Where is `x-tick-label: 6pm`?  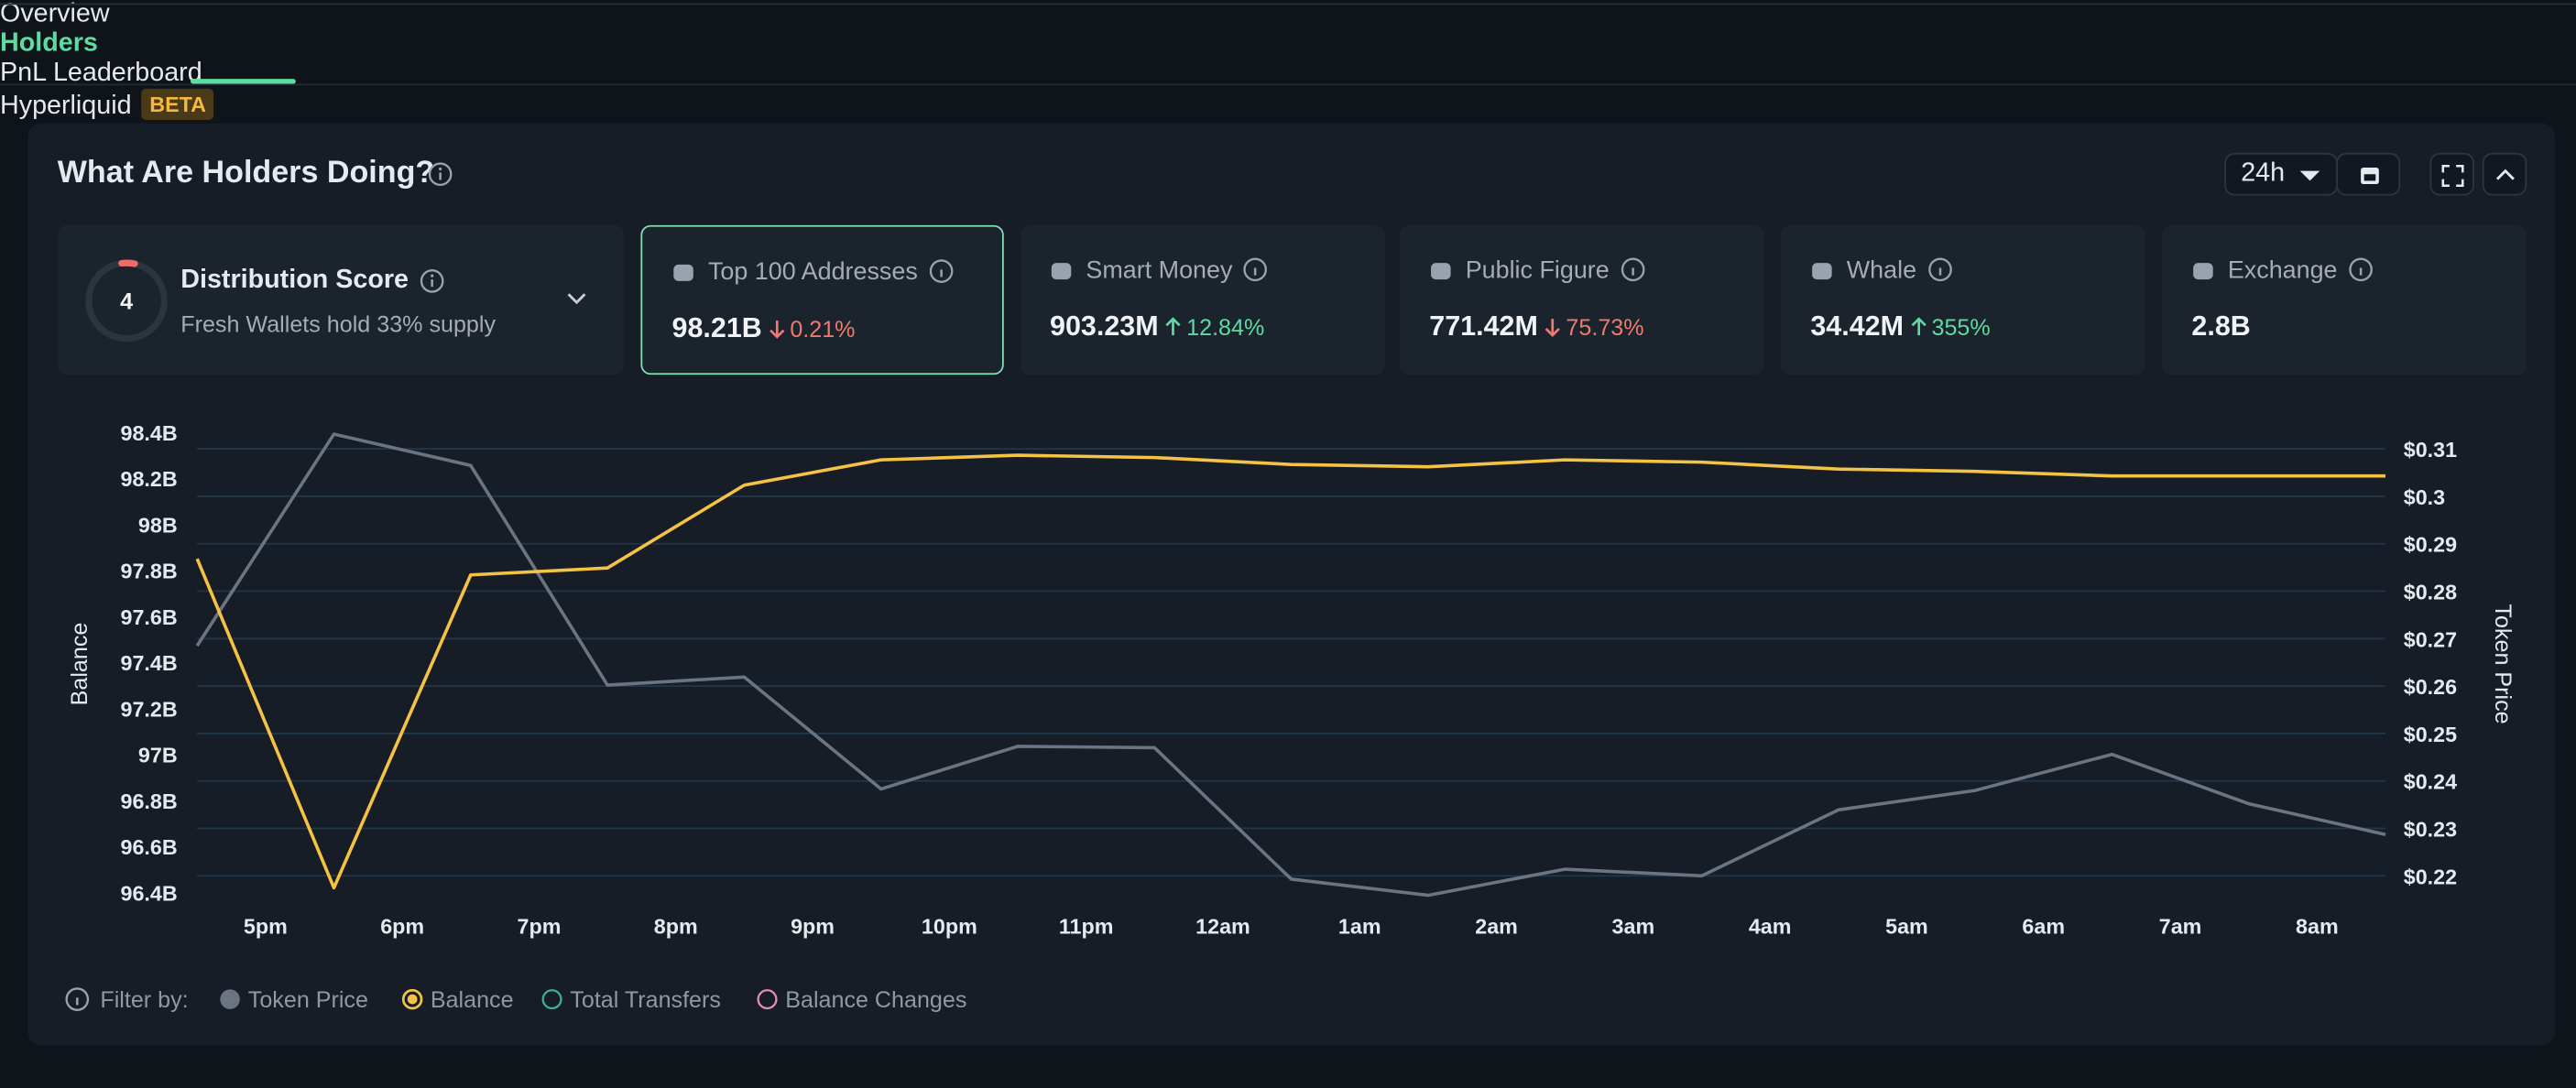 x-tick-label: 6pm is located at coordinates (402, 926).